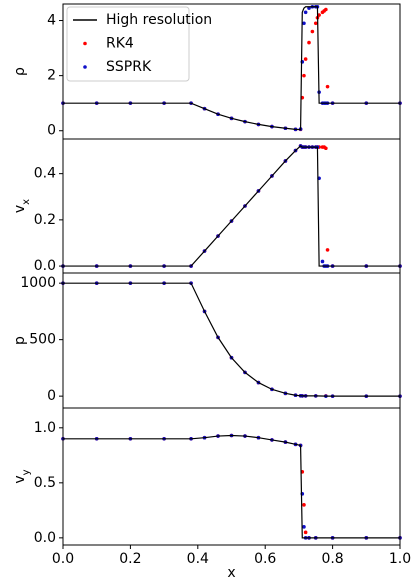 The image size is (415, 583). What do you see at coordinates (130, 559) in the screenshot?
I see `x-tick-label: 0.2` at bounding box center [130, 559].